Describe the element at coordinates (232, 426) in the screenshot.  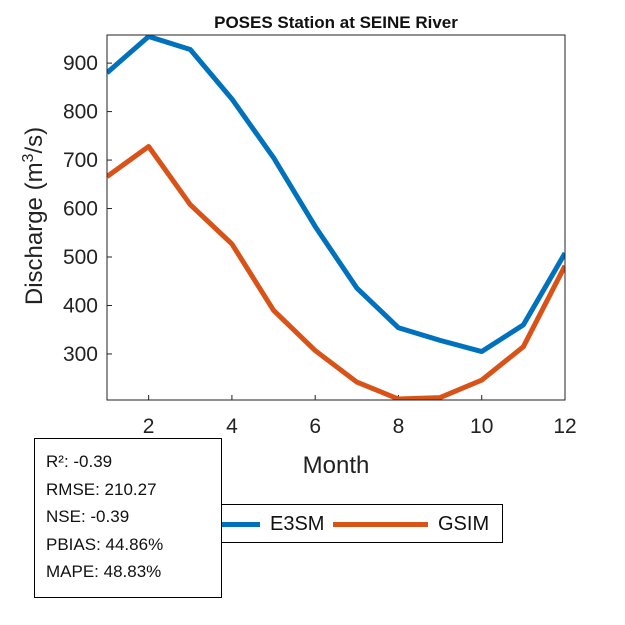
I see `x-tick-label: 4` at that location.